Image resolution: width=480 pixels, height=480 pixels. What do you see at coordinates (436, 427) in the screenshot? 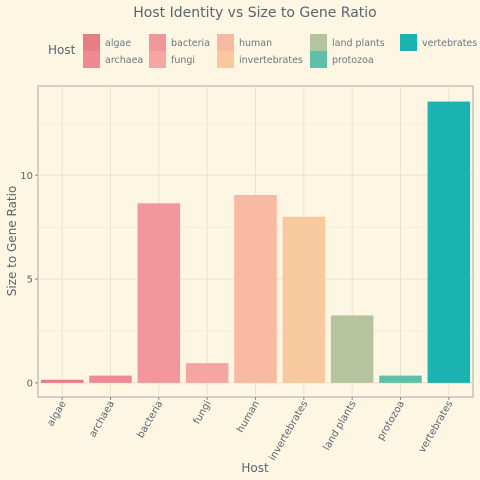
I see `x-tick-label: vertebrates` at bounding box center [436, 427].